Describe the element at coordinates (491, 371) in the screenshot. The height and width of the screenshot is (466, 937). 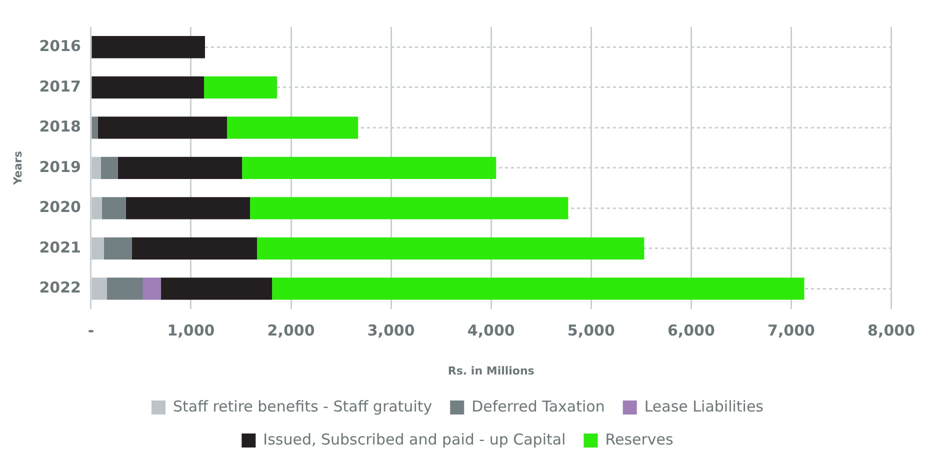
I see `x-axis-title: Rs. in Millions` at that location.